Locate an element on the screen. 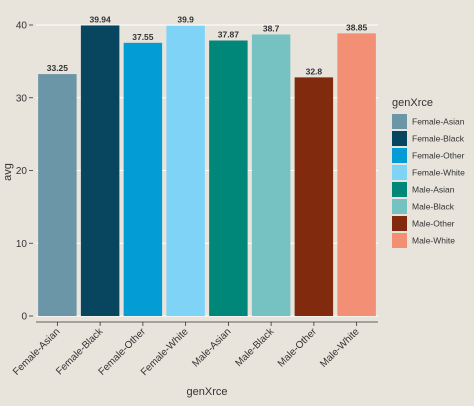 The height and width of the screenshot is (406, 474). legend-label: Female-White is located at coordinates (438, 173).